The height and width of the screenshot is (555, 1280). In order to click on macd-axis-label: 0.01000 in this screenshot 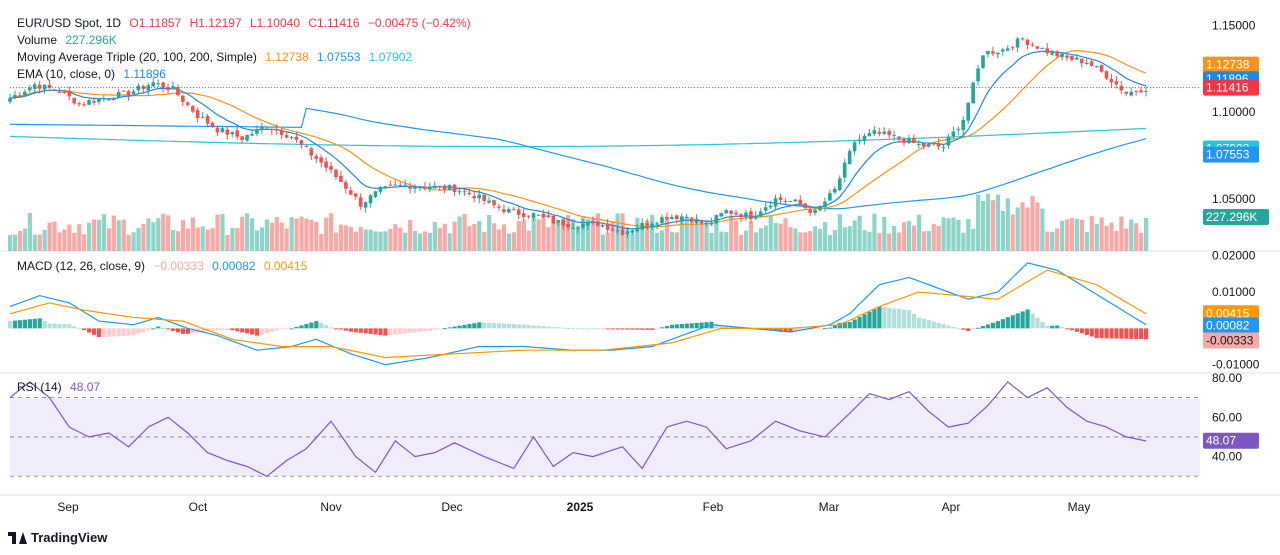, I will do `click(1234, 292)`.